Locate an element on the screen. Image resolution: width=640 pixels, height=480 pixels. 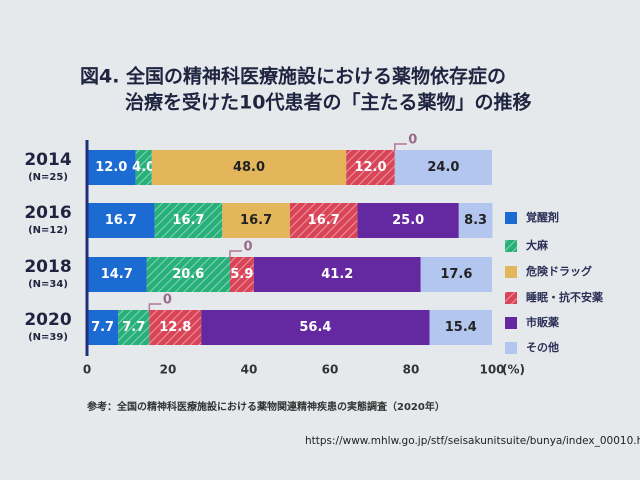
legend-label: その他 is located at coordinates (542, 347).